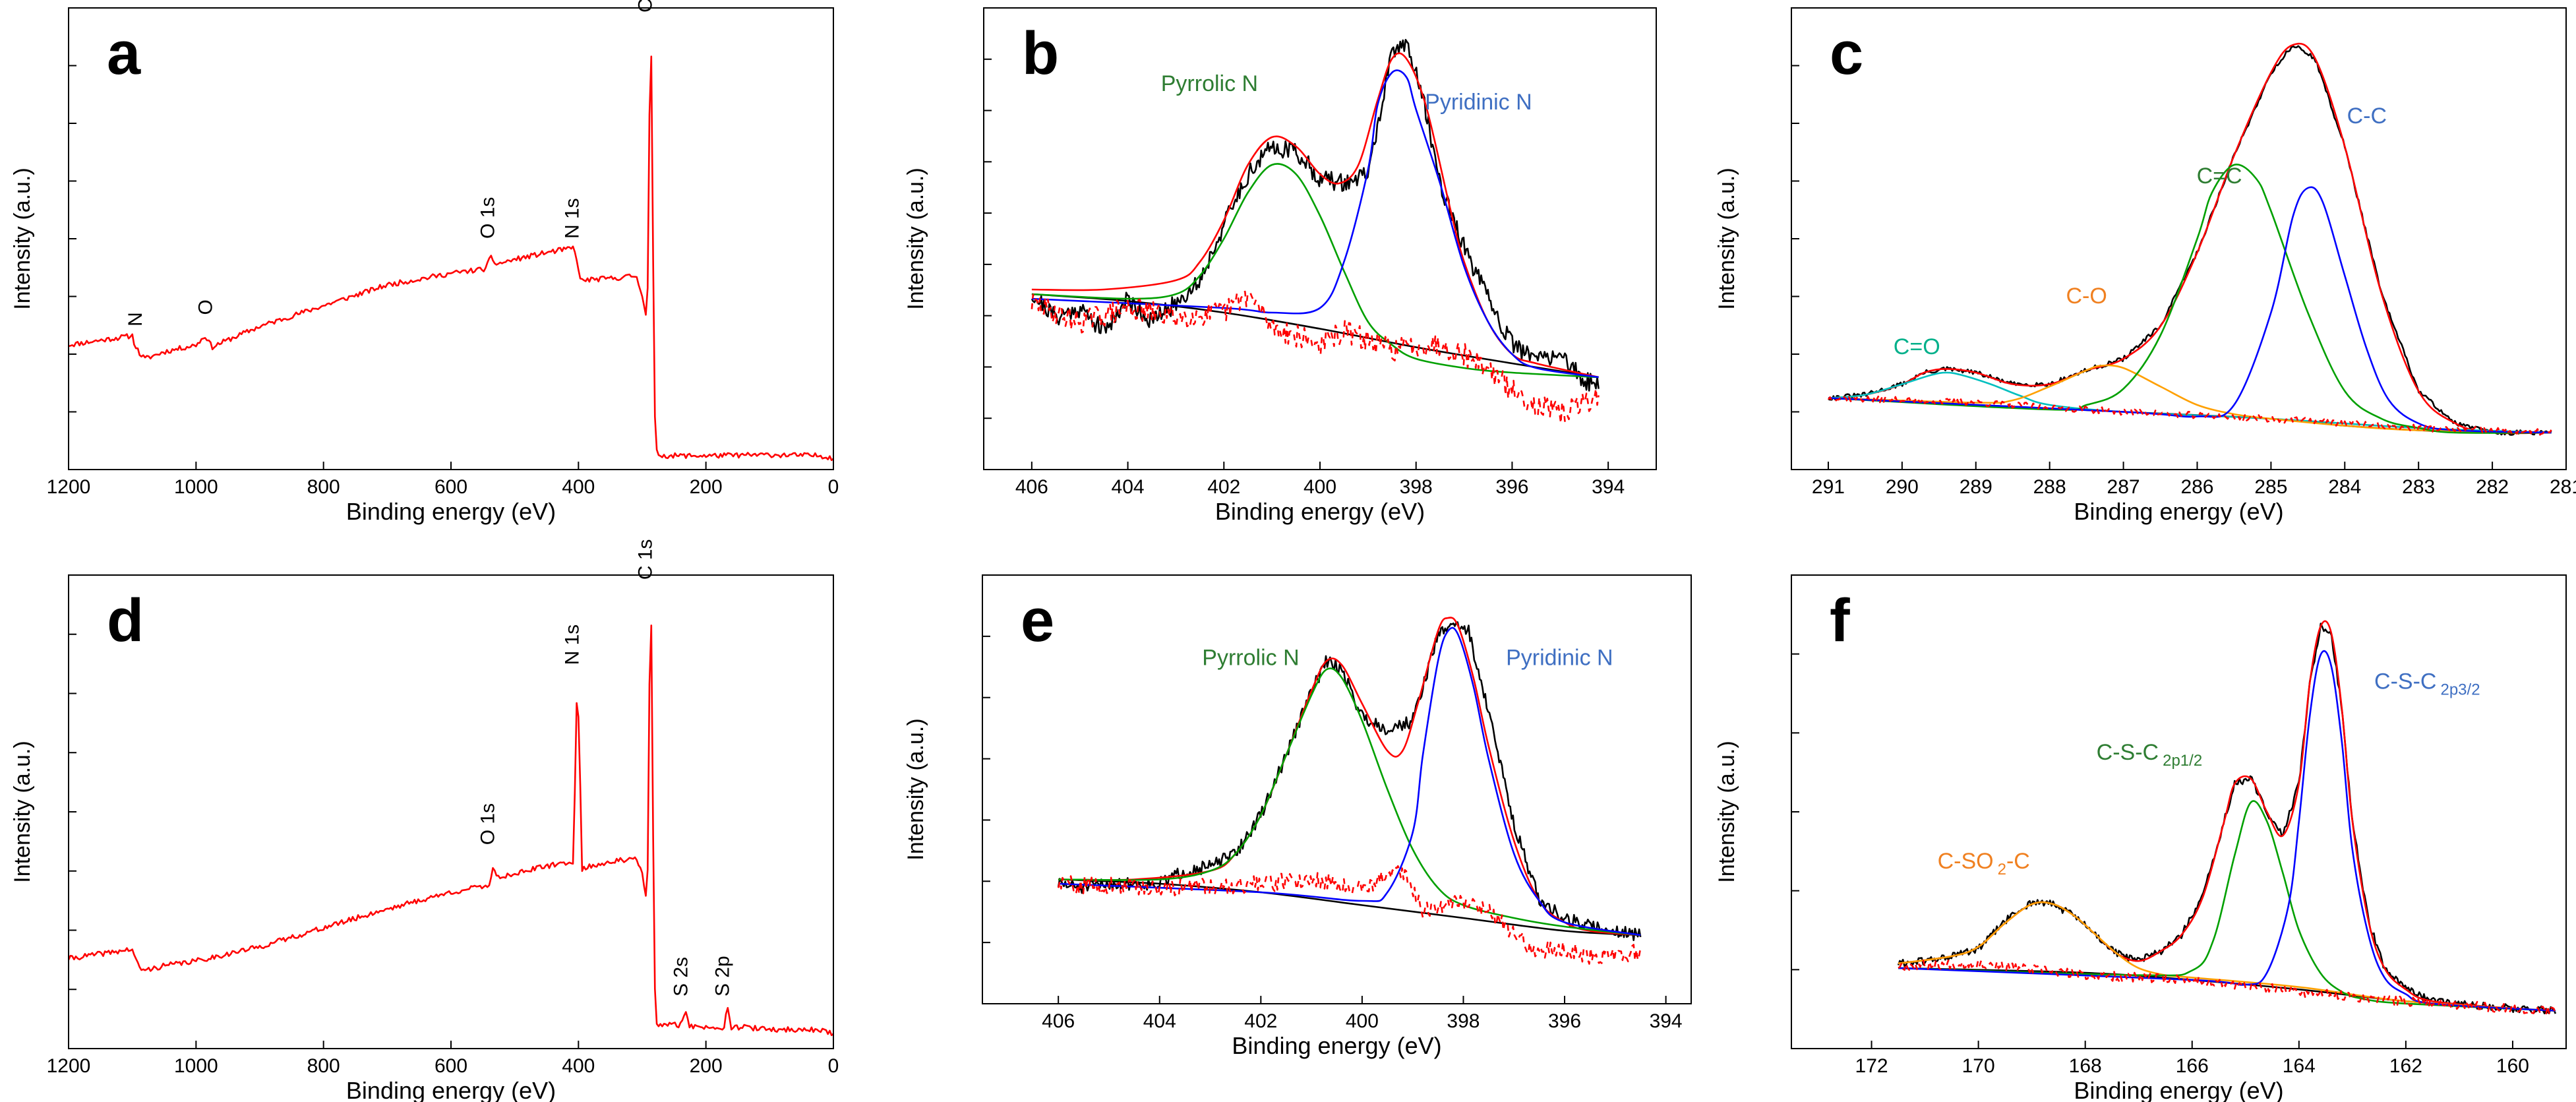  What do you see at coordinates (2367, 116) in the screenshot?
I see `peak-label: C-C` at bounding box center [2367, 116].